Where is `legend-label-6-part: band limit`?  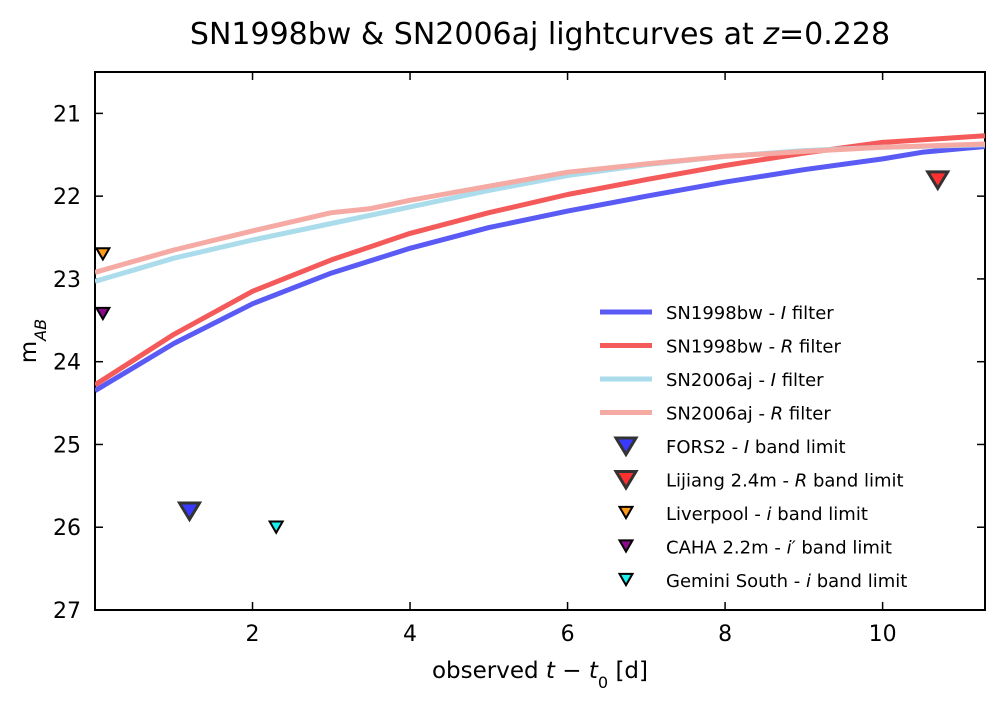 legend-label-6-part: band limit is located at coordinates (855, 481).